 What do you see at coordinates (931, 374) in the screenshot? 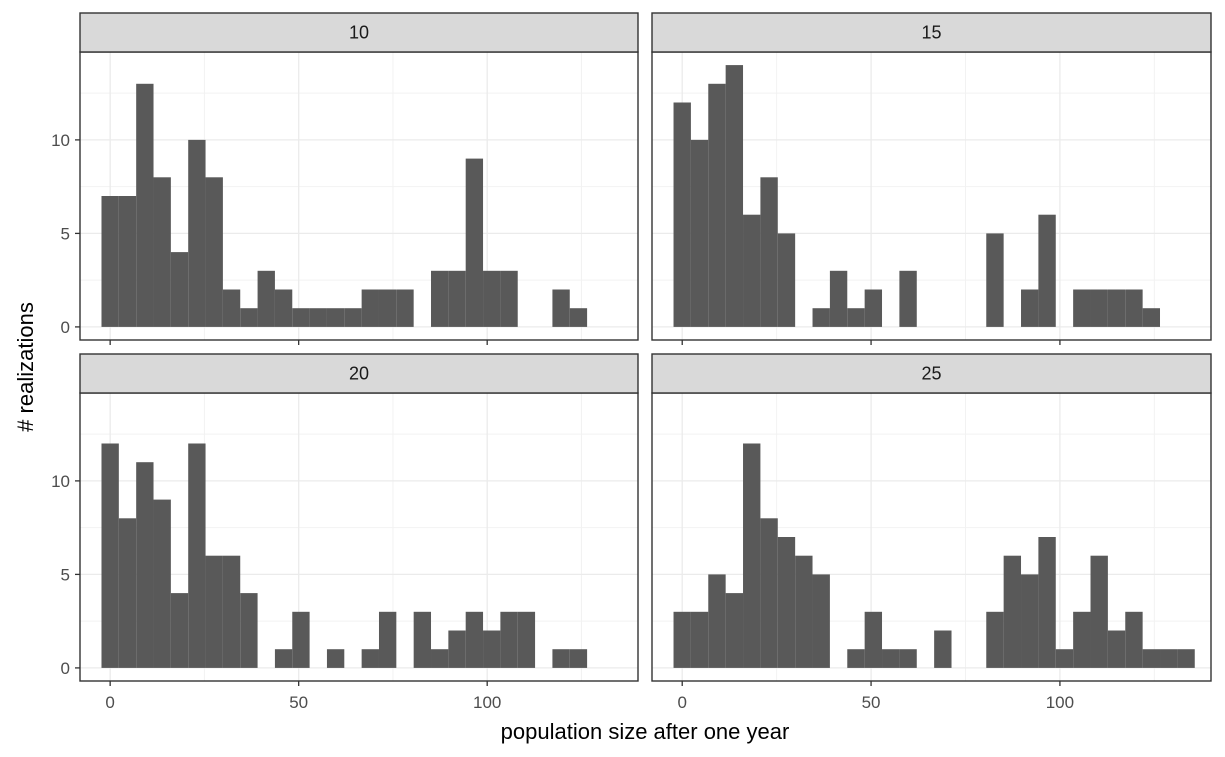
I see `facet-strip-label: 25` at bounding box center [931, 374].